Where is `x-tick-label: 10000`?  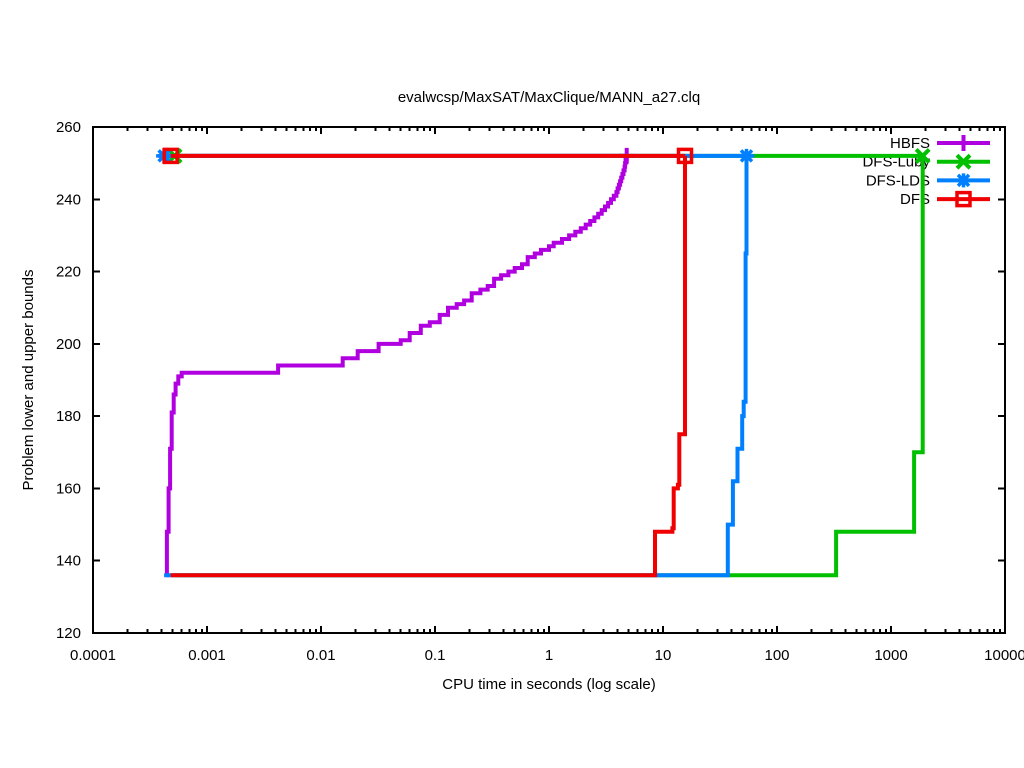 x-tick-label: 10000 is located at coordinates (1004, 655).